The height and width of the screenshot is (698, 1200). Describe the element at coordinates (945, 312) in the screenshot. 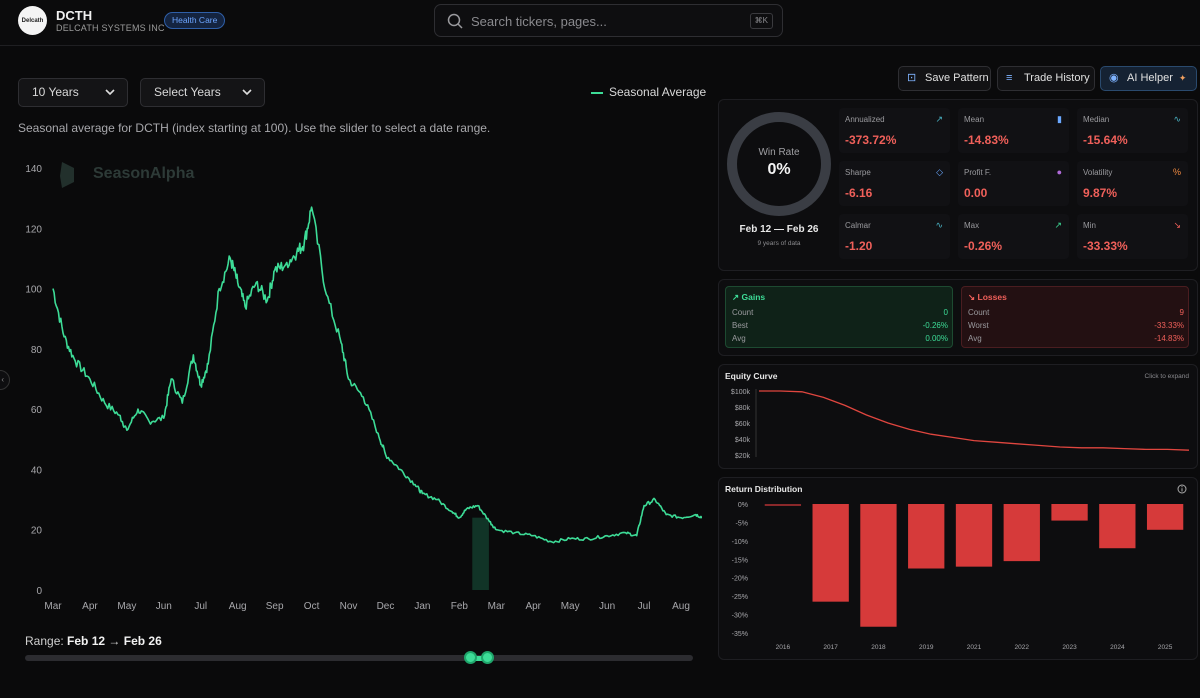

I see `gains-count: 0` at that location.